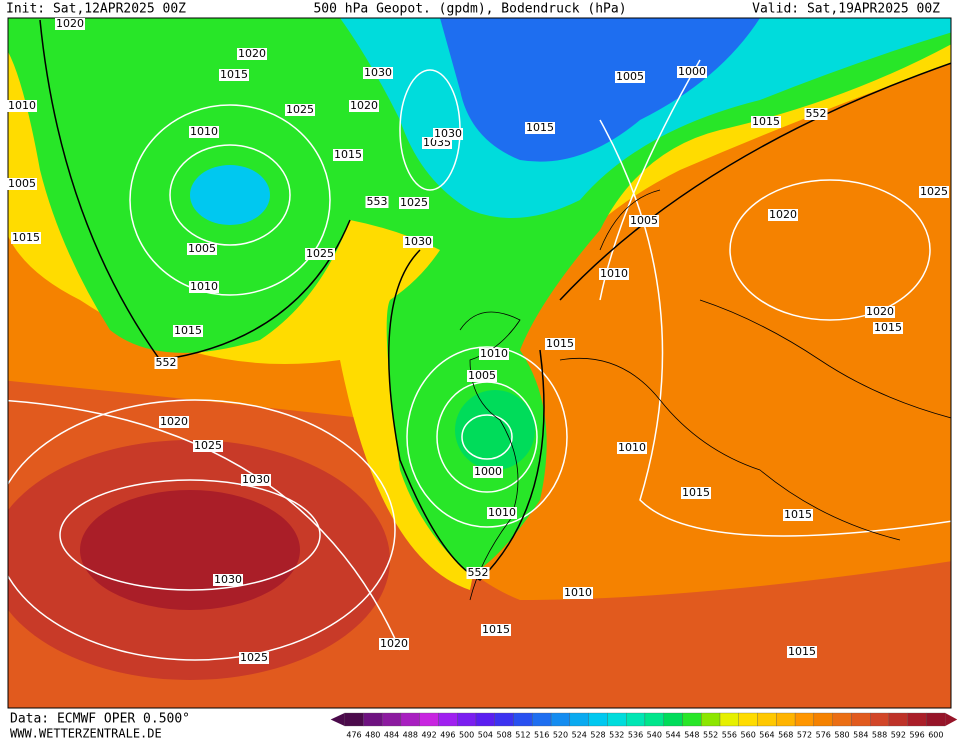 The width and height of the screenshot is (959, 741). Describe the element at coordinates (616, 735) in the screenshot. I see `colorbar-label: 532` at that location.